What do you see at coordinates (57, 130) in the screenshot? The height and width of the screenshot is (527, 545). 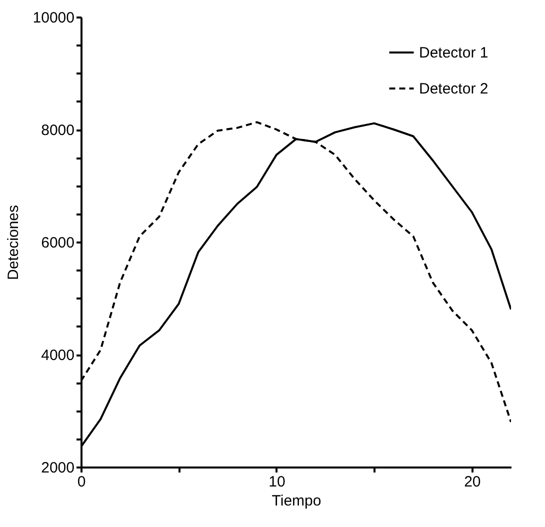 I see `y-tick-label: 8000` at bounding box center [57, 130].